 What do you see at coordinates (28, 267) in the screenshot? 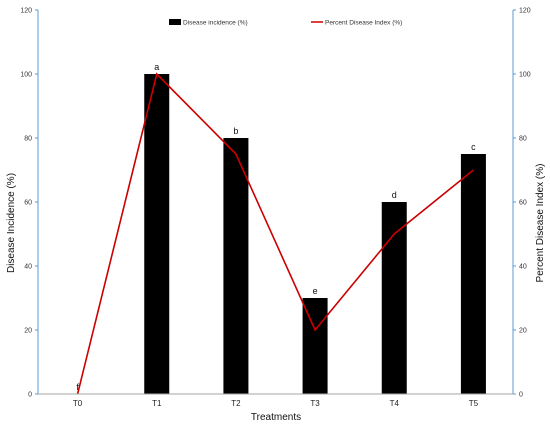
I see `left-y-tick-label: 40` at bounding box center [28, 267].